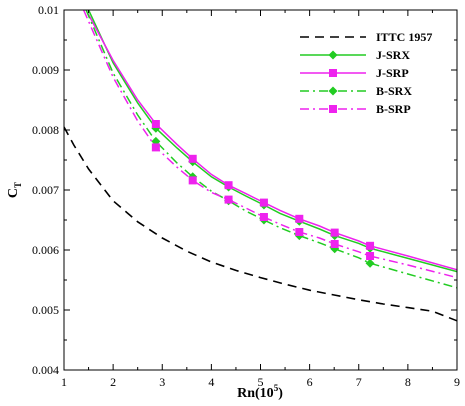 The height and width of the screenshot is (406, 465). I want to click on x-axis-title: Rn(105), so click(260, 392).